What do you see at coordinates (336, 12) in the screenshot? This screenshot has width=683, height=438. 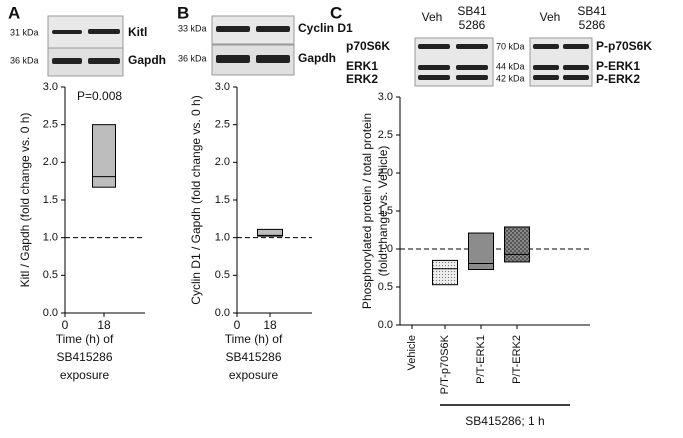 I see `panel-label: C` at bounding box center [336, 12].